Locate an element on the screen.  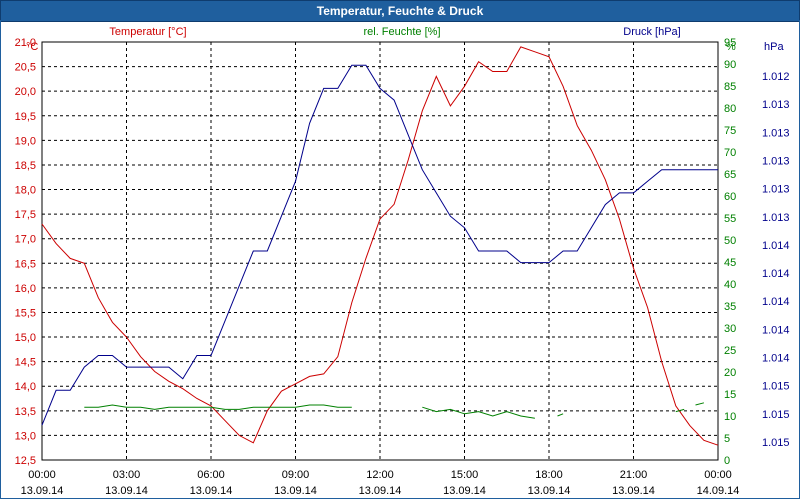
chart-title: Temperatur, Feuchte & Druck is located at coordinates (400, 11).